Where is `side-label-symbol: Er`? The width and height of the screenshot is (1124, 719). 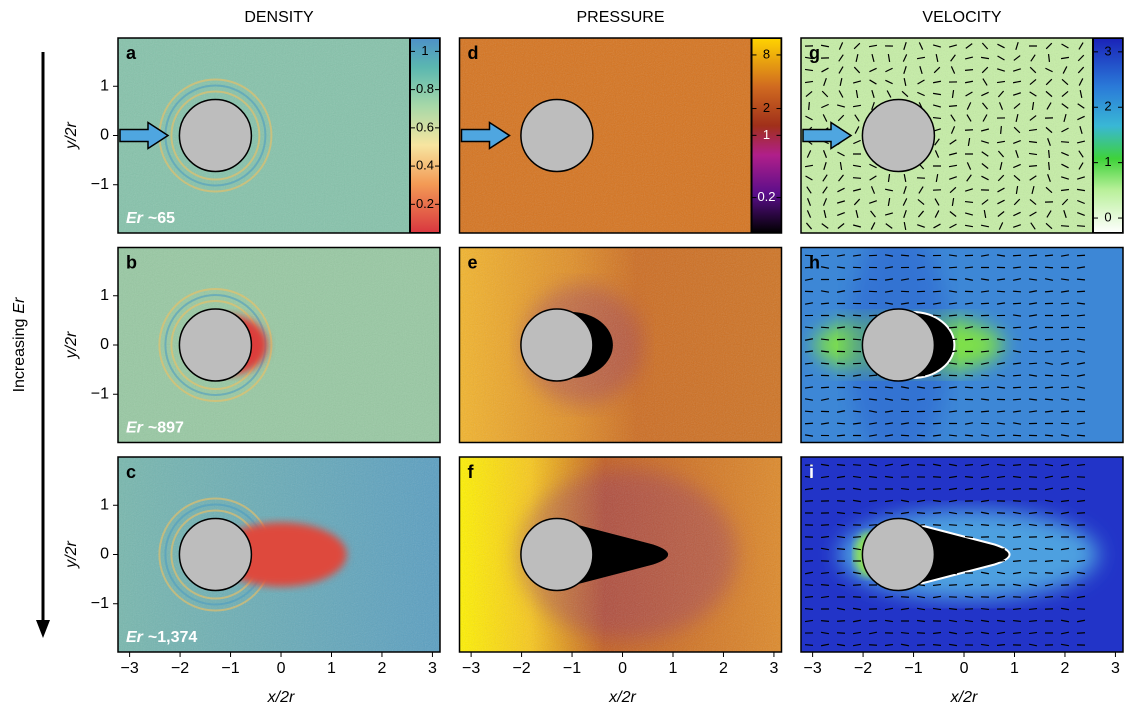
side-label-symbol: Er is located at coordinates (19, 305).